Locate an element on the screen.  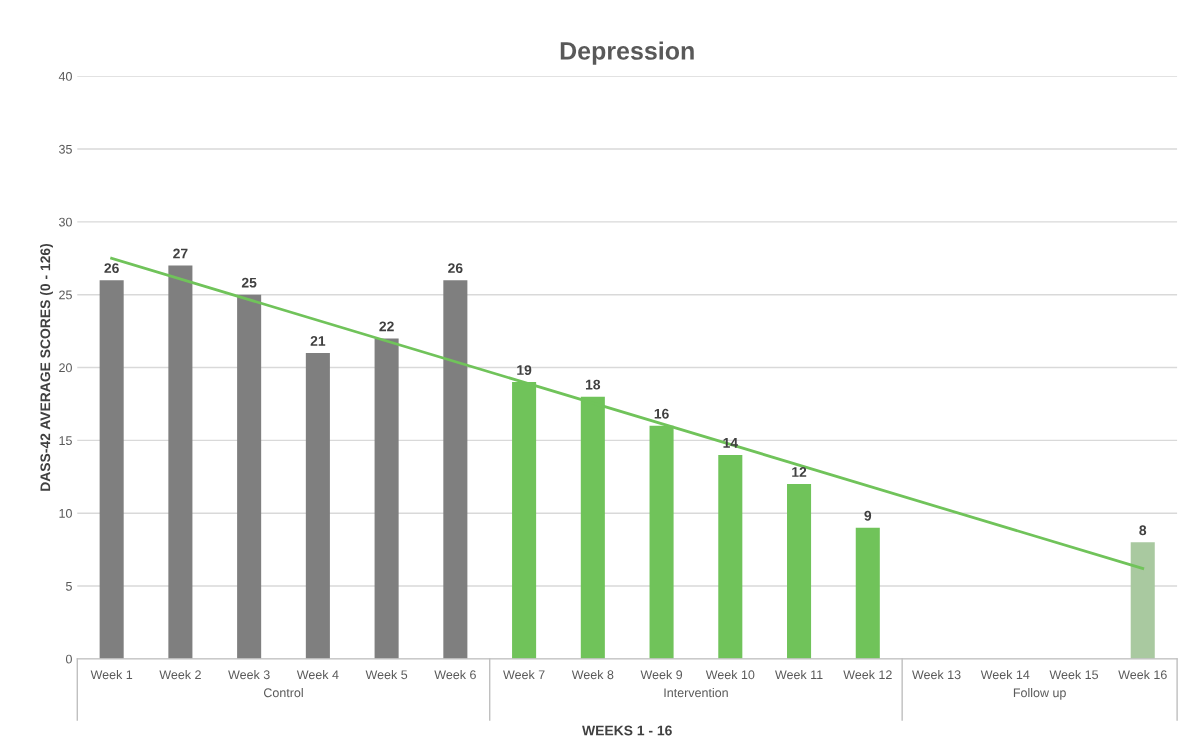
x-tick-label: Week 14 is located at coordinates (1005, 674).